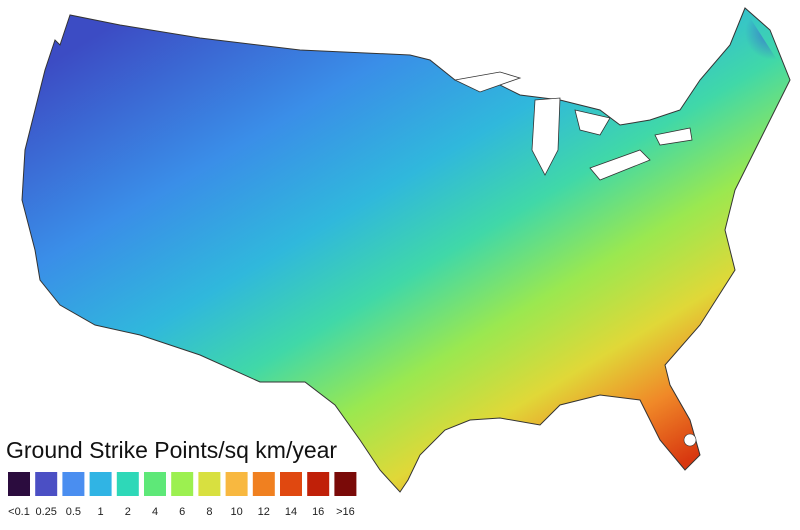 The width and height of the screenshot is (800, 530). What do you see at coordinates (128, 512) in the screenshot?
I see `legend-label: 2` at bounding box center [128, 512].